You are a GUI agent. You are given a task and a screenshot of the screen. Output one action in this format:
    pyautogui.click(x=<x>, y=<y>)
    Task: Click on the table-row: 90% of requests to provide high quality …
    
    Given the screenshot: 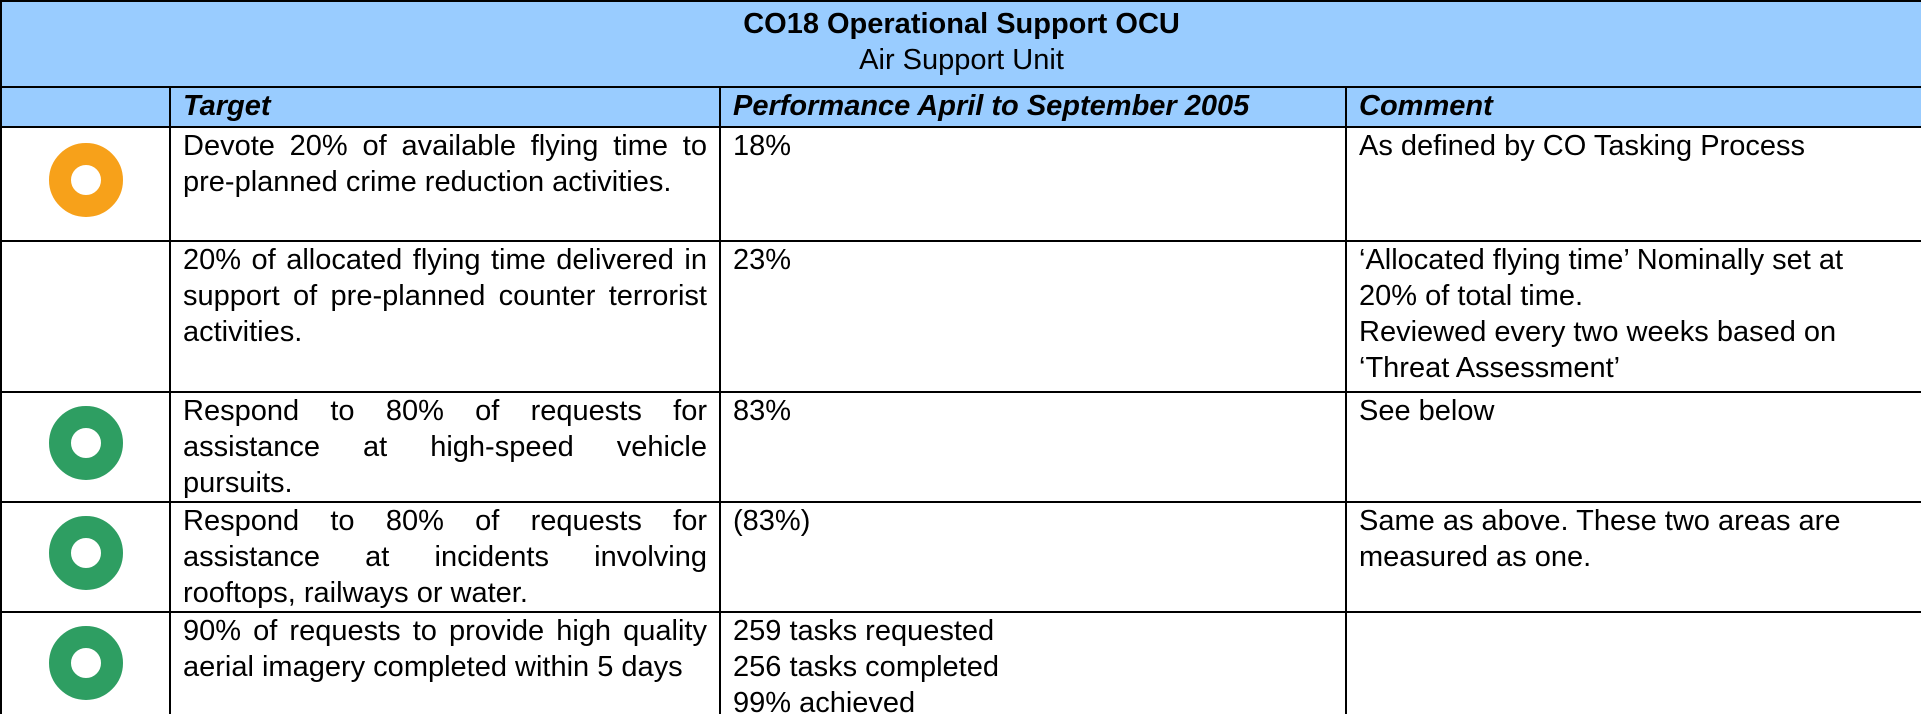 What is the action you would take?
    pyautogui.click(x=960, y=662)
    